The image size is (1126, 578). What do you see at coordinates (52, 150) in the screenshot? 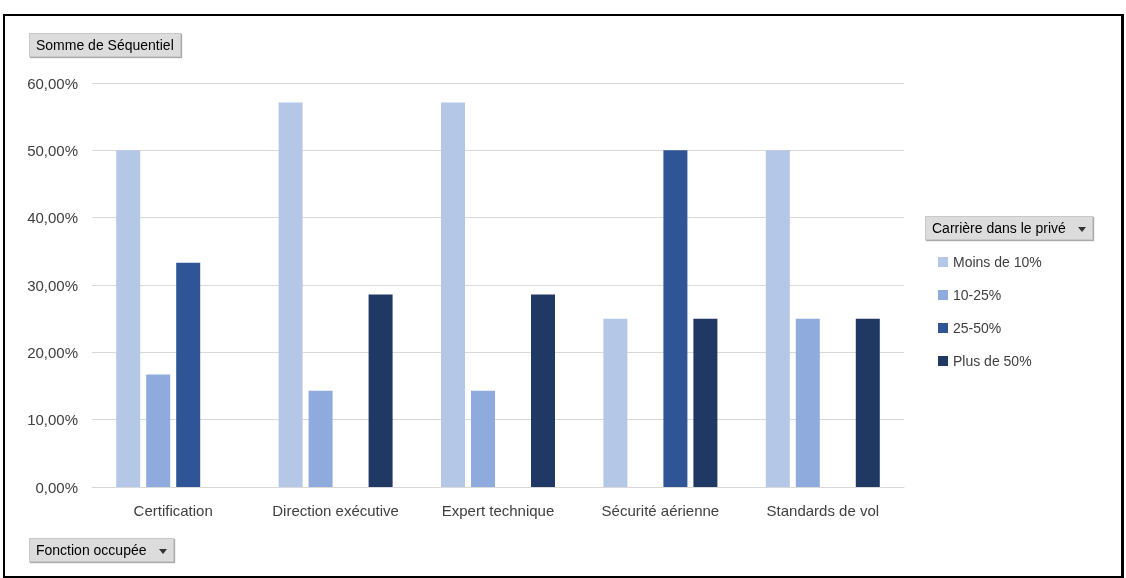
I see `y-tick-label: 50,00%` at bounding box center [52, 150].